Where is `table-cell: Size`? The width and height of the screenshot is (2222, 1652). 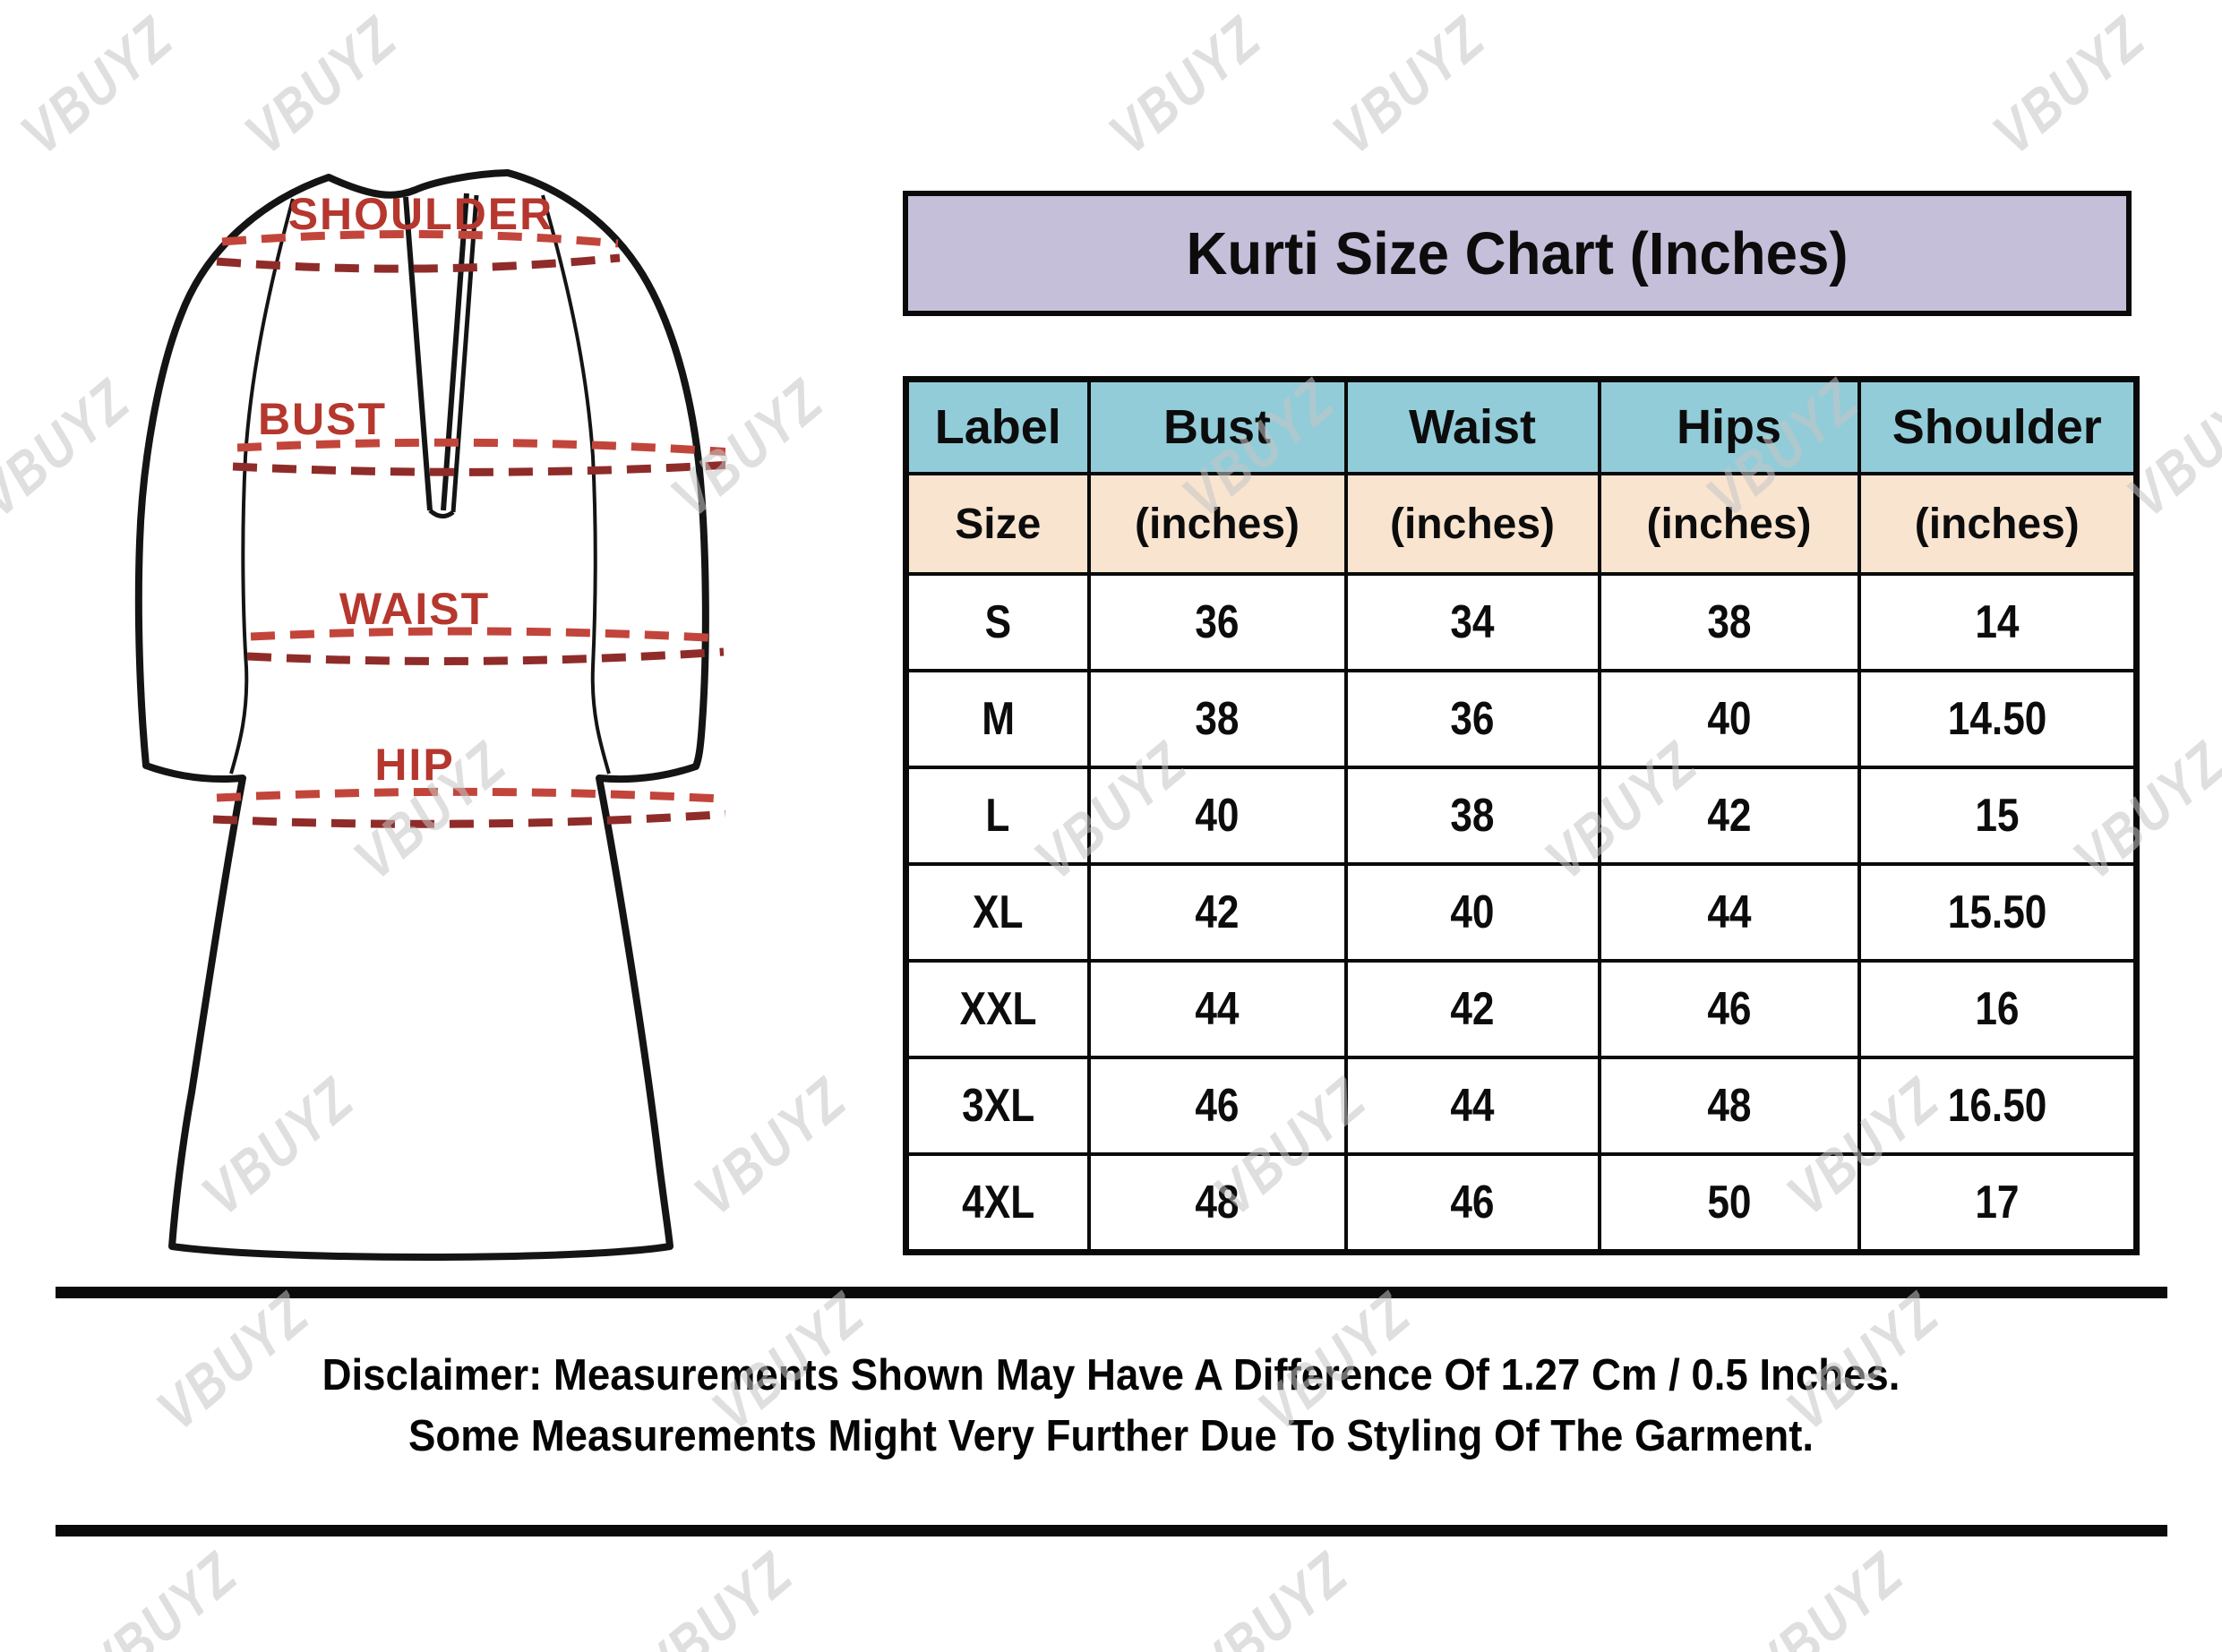 table-cell: Size is located at coordinates (997, 524).